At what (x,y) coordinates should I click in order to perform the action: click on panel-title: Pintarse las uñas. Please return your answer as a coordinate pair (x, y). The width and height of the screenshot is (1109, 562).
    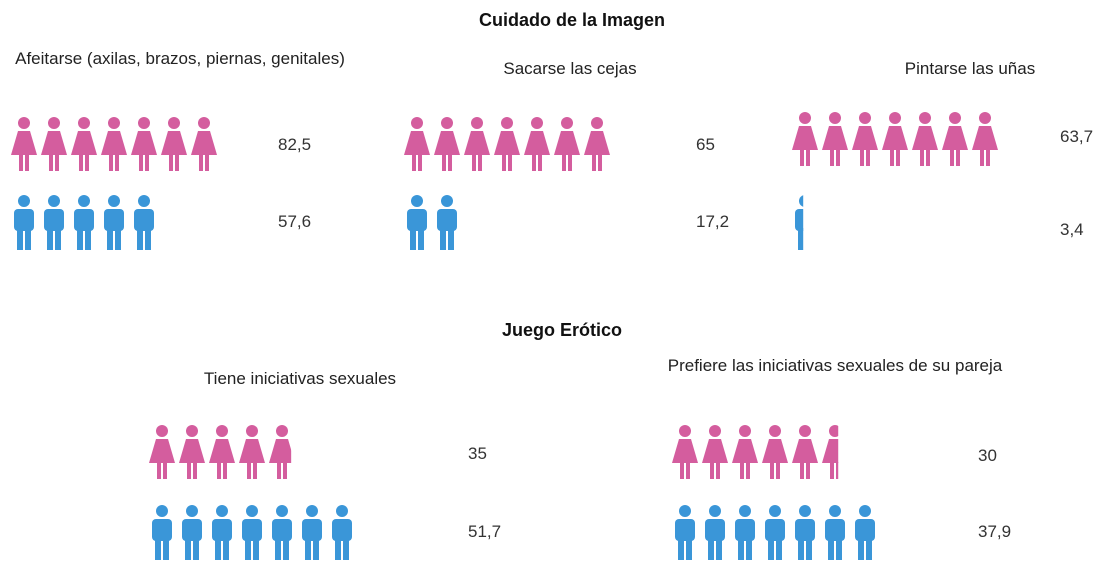
    Looking at the image, I should click on (970, 68).